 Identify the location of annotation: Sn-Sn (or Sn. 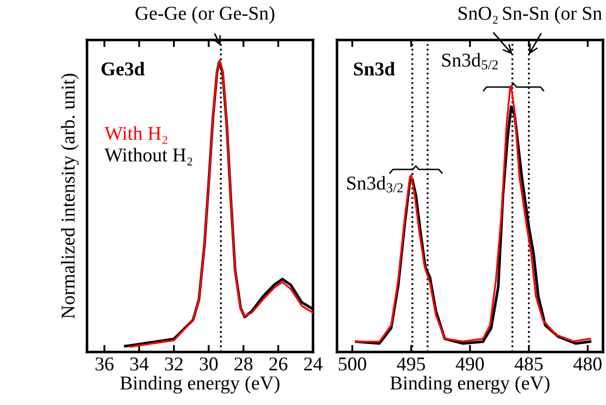
(552, 15).